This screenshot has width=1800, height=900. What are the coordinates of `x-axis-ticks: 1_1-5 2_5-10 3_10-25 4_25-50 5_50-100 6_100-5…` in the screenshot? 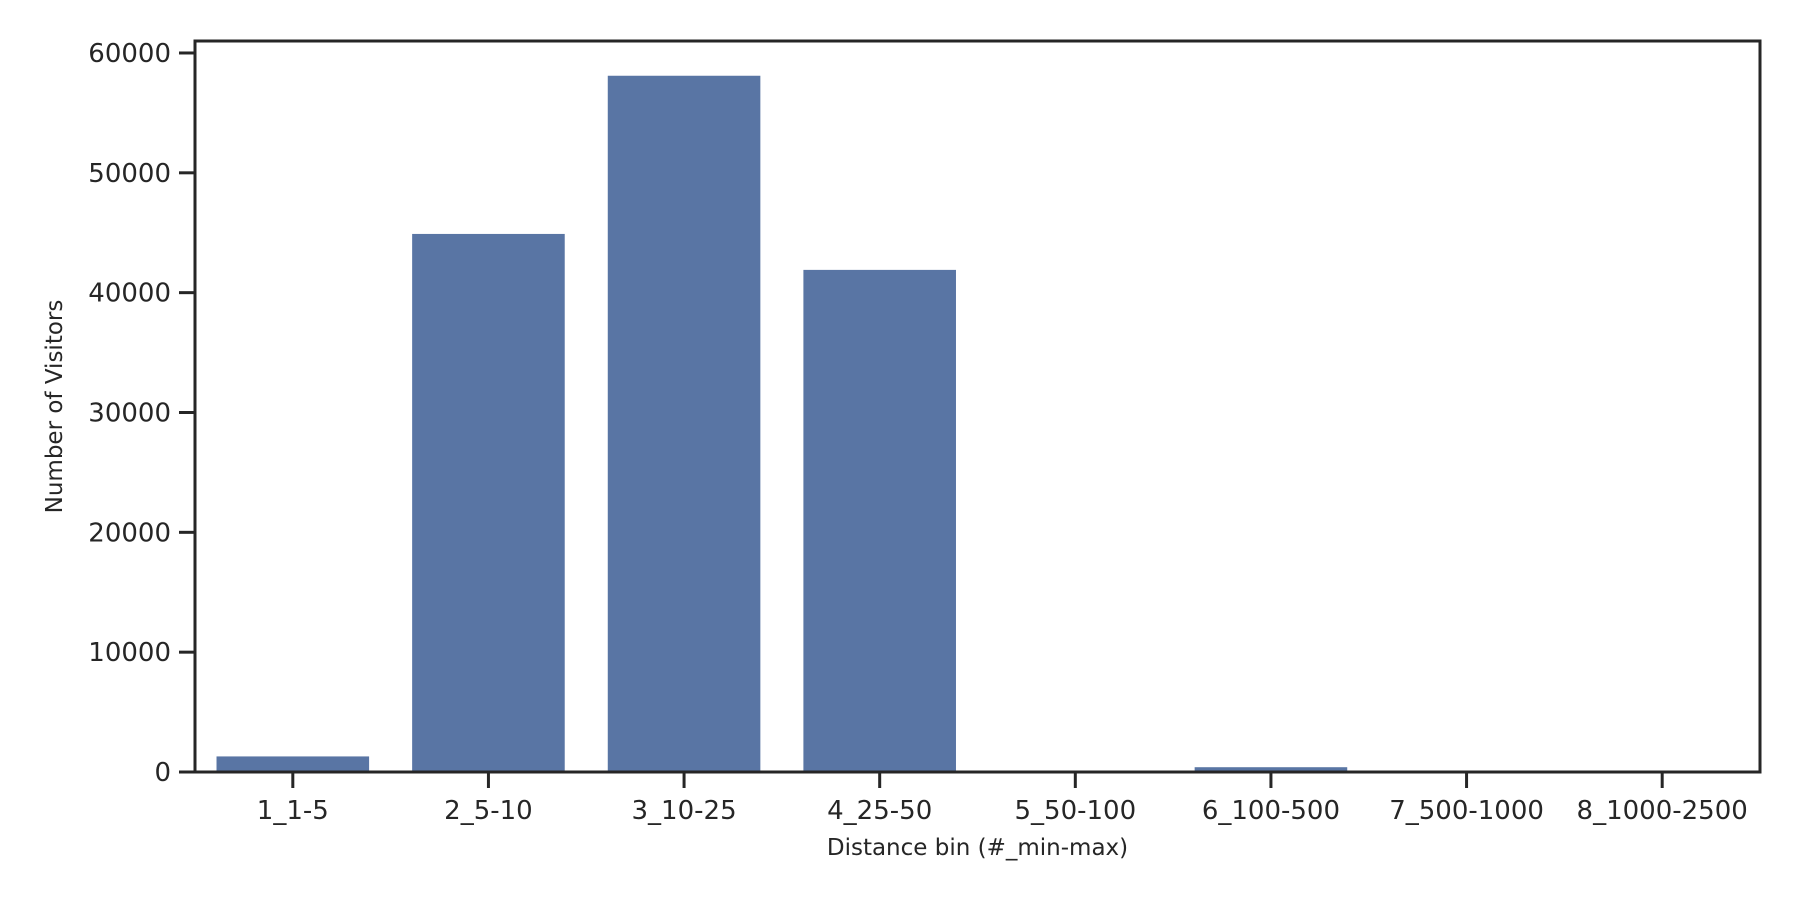 It's located at (1002, 799).